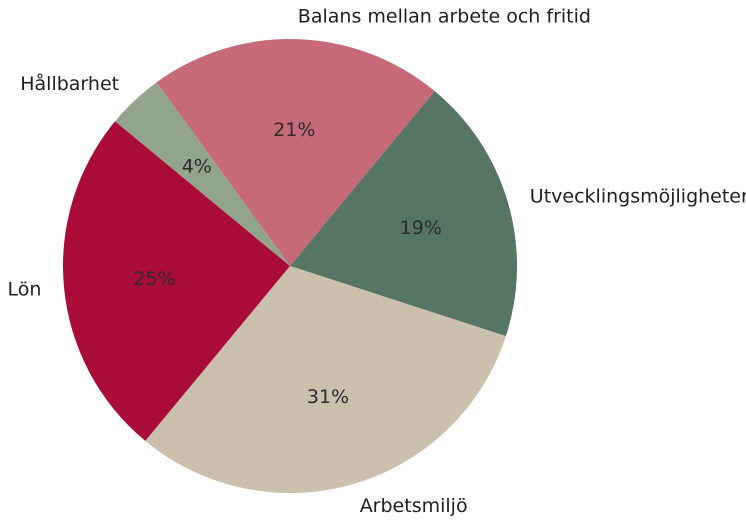  What do you see at coordinates (24, 290) in the screenshot?
I see `pie-category-label-4: Lön` at bounding box center [24, 290].